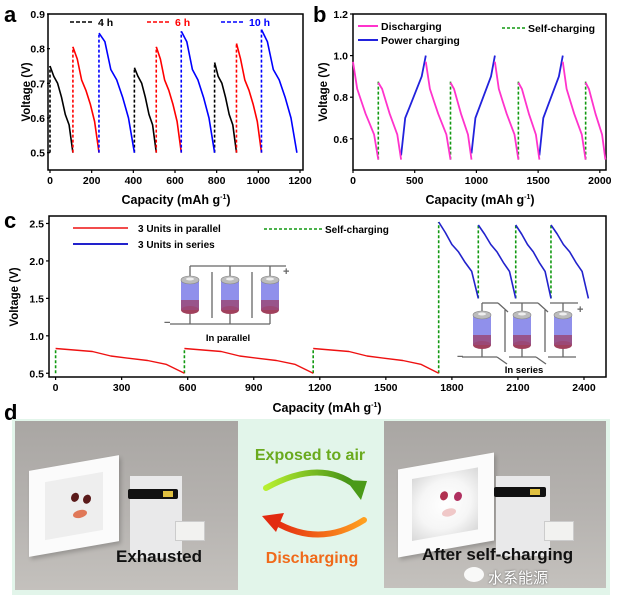 The height and width of the screenshot is (604, 621). What do you see at coordinates (176, 245) in the screenshot?
I see `legend-label-series: 3 Units in series` at bounding box center [176, 245].